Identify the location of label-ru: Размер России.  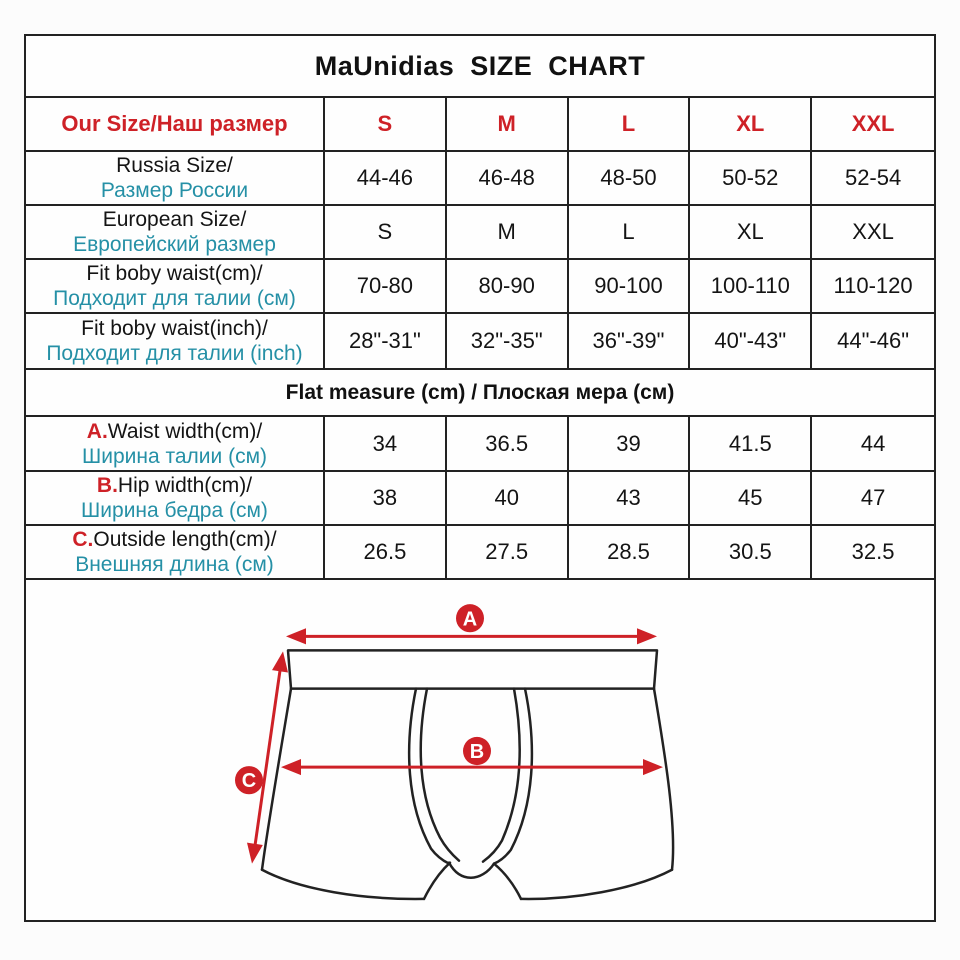
(174, 190).